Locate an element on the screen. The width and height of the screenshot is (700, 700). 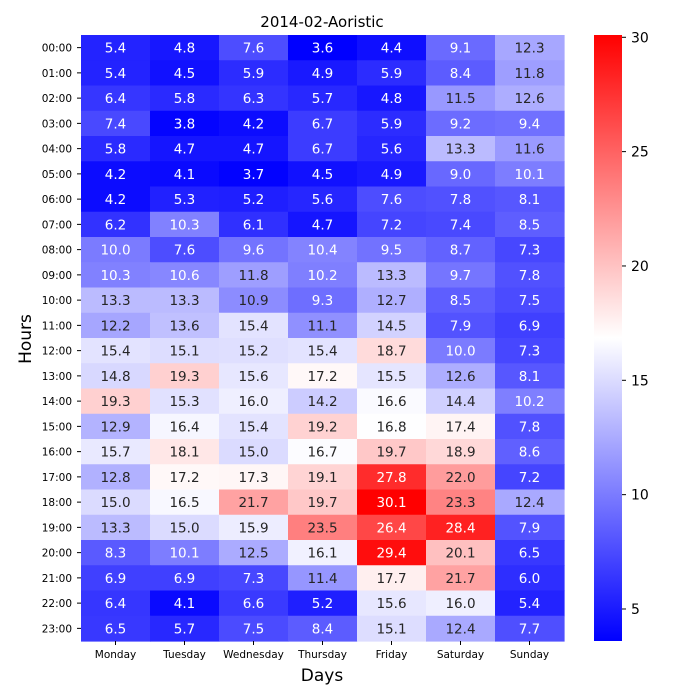
cell-value-label: 6.4 is located at coordinates (115, 604).